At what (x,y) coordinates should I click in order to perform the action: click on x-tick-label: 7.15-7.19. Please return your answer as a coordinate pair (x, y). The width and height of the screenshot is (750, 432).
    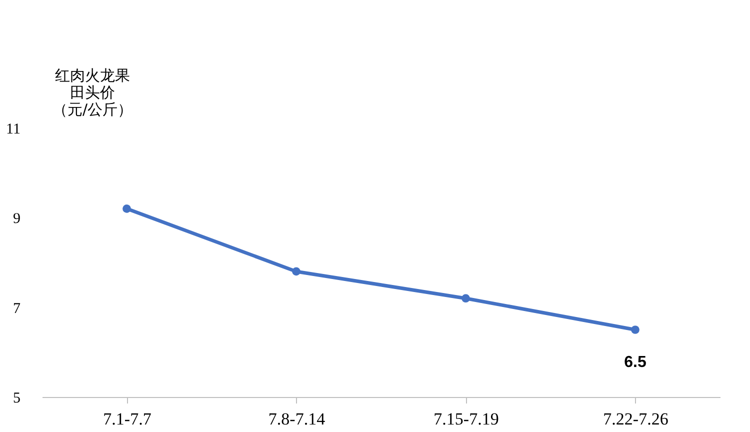
    Looking at the image, I should click on (466, 419).